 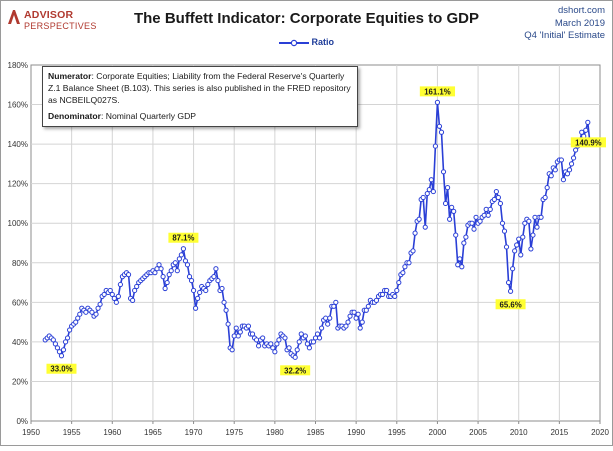 What do you see at coordinates (356, 432) in the screenshot?
I see `x-tick-label: 1990` at bounding box center [356, 432].